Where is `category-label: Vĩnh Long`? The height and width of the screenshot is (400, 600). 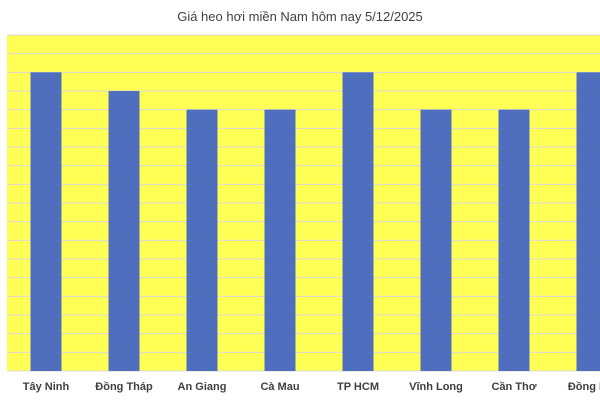
category-label: Vĩnh Long is located at coordinates (436, 387).